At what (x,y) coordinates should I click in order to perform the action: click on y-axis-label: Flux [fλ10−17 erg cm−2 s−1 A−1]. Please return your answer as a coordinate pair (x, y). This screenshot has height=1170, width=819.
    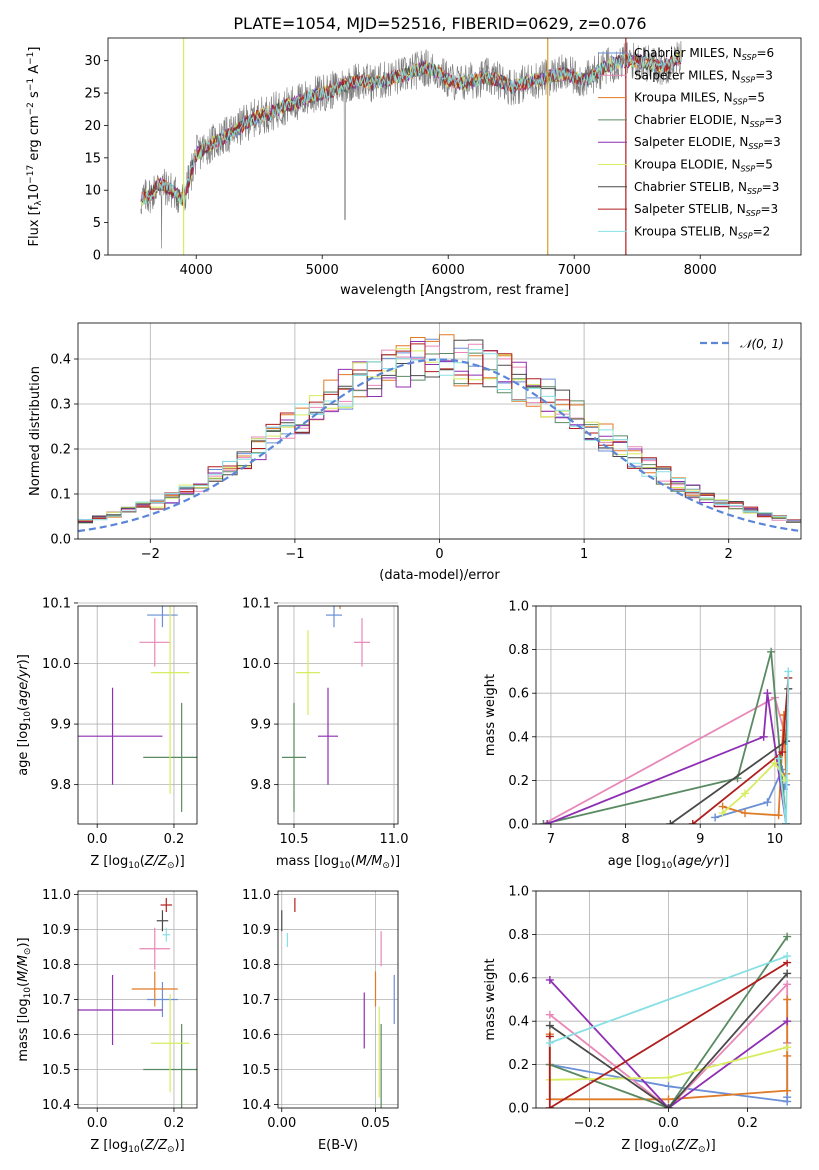
    Looking at the image, I should click on (35, 147).